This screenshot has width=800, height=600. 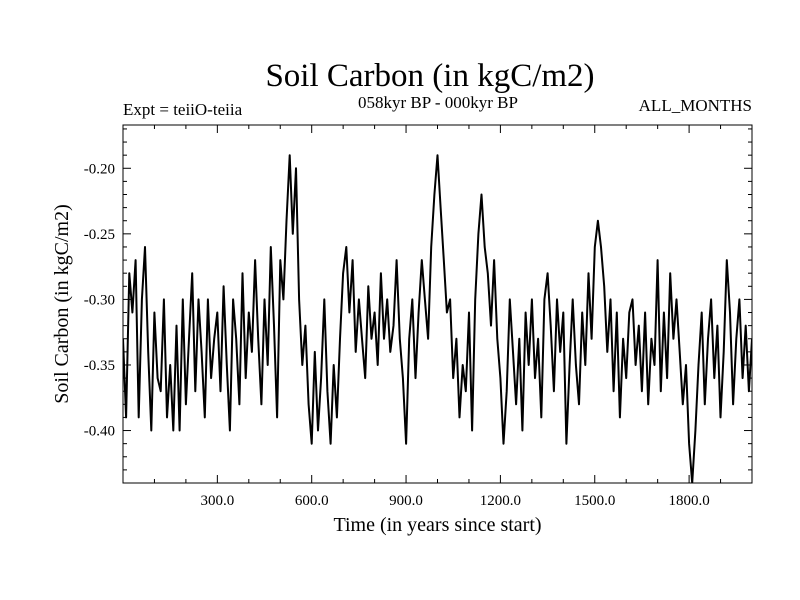 I want to click on x-tick-label: 900.0, so click(x=406, y=501).